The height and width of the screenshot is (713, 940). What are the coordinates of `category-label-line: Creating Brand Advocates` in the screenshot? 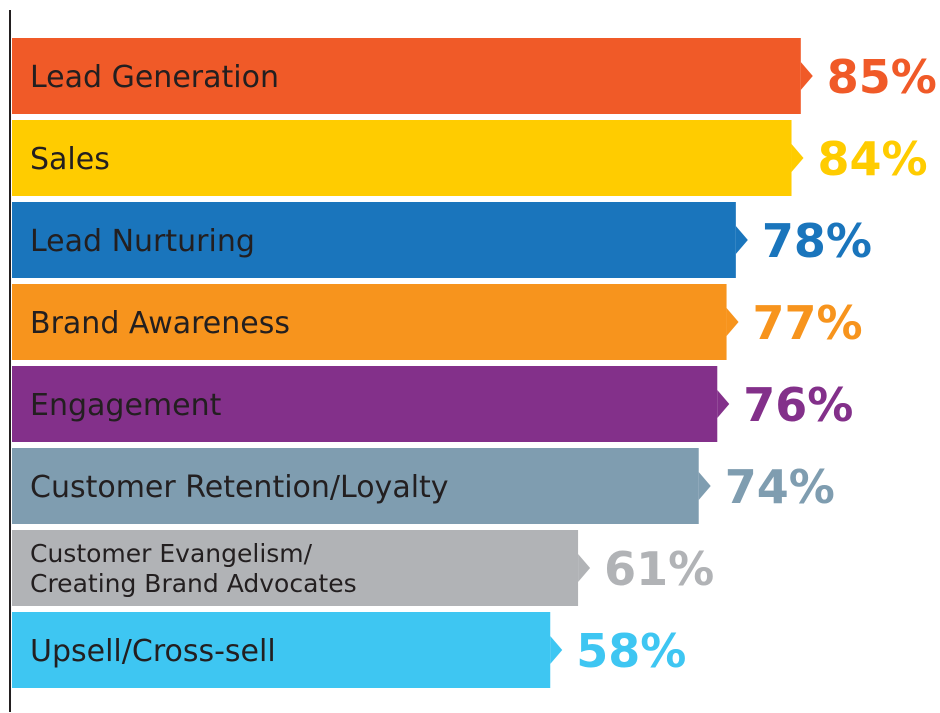 It's located at (193, 583).